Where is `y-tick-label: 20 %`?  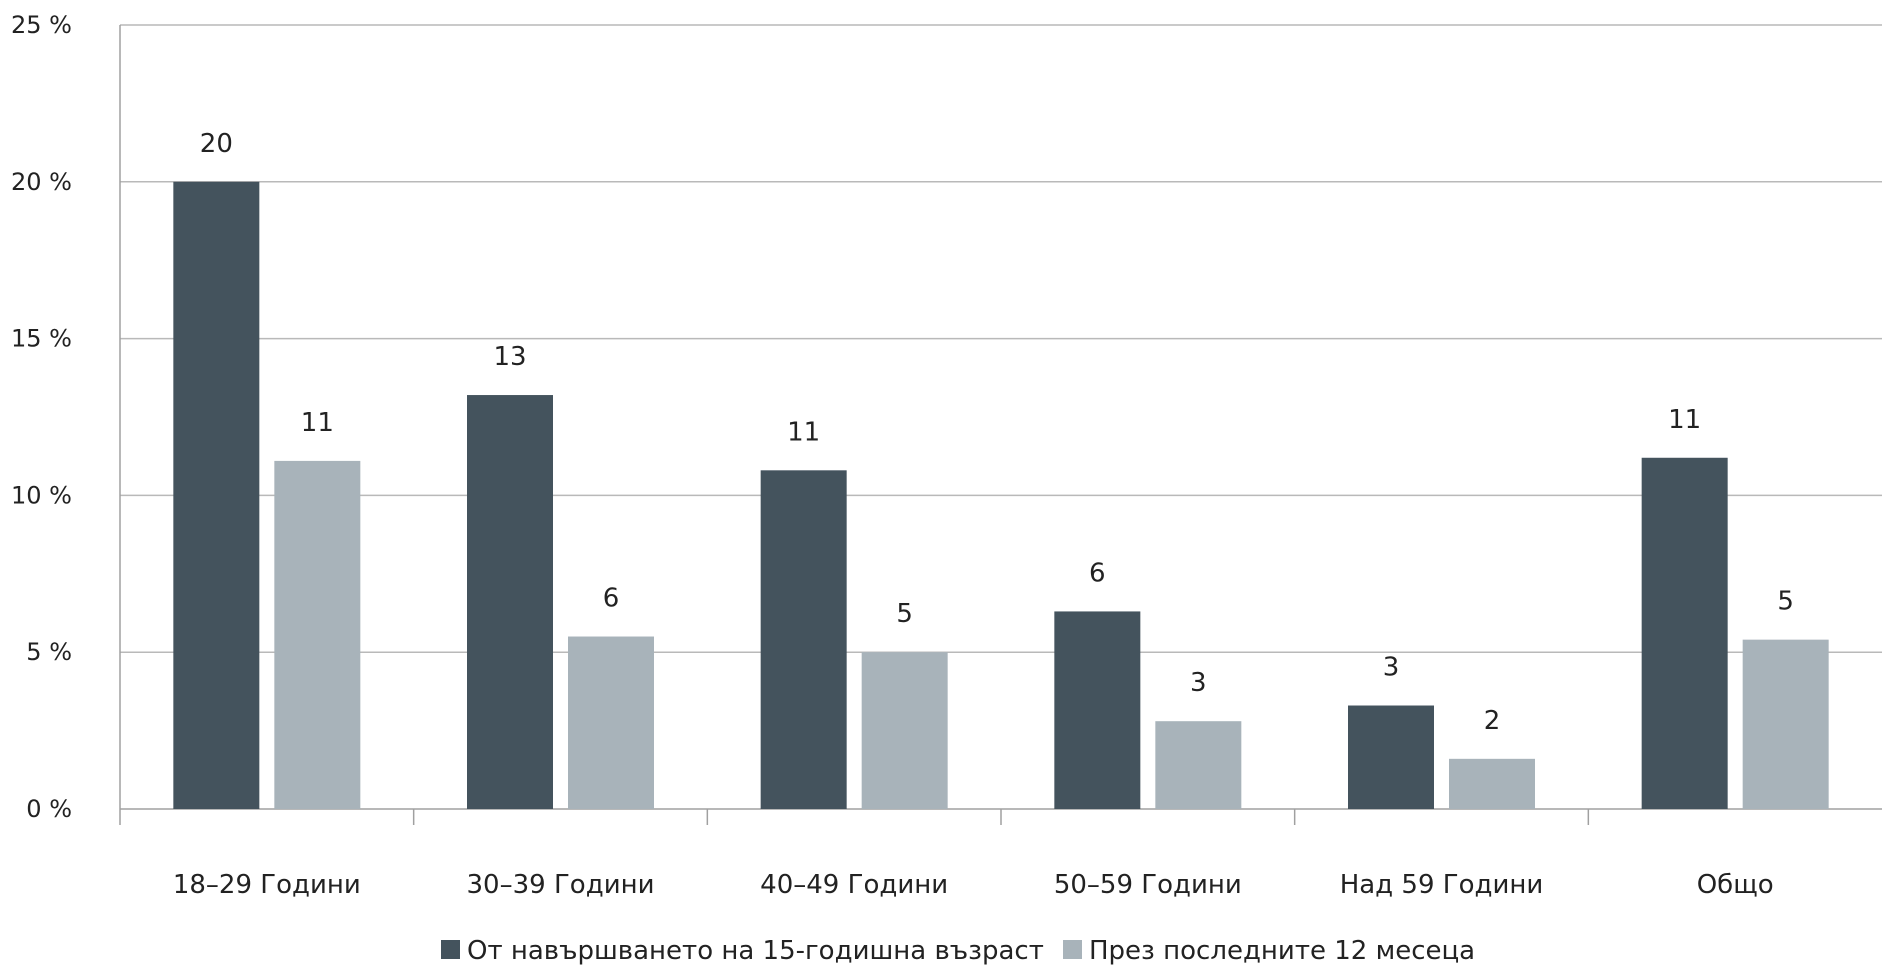
y-tick-label: 20 % is located at coordinates (41, 182).